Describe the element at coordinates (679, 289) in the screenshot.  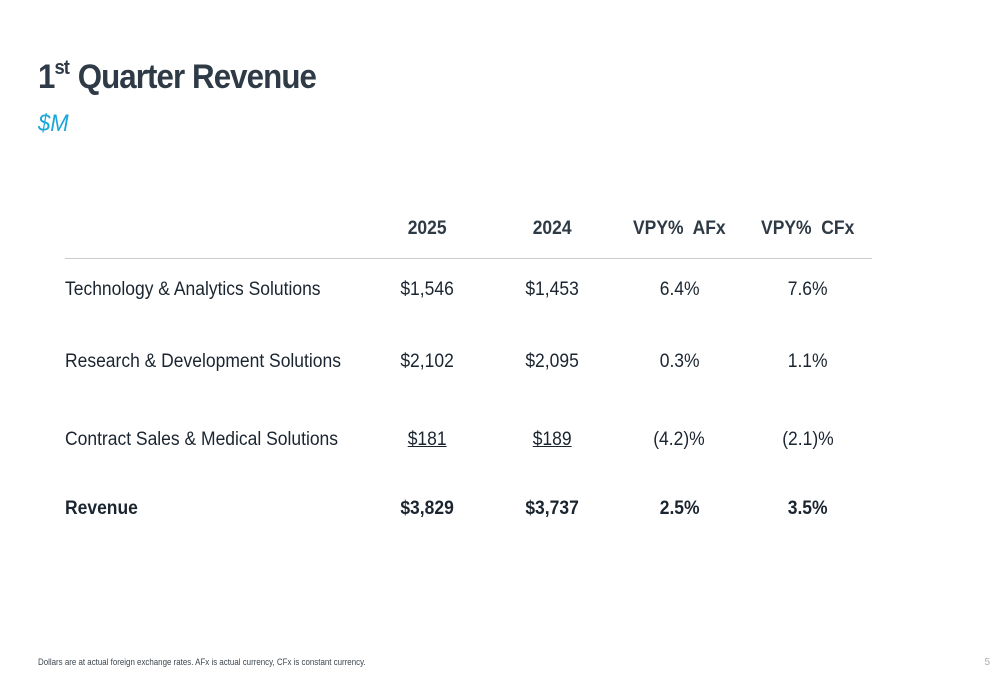
I see `value-vpy-afx: 6.4%` at that location.